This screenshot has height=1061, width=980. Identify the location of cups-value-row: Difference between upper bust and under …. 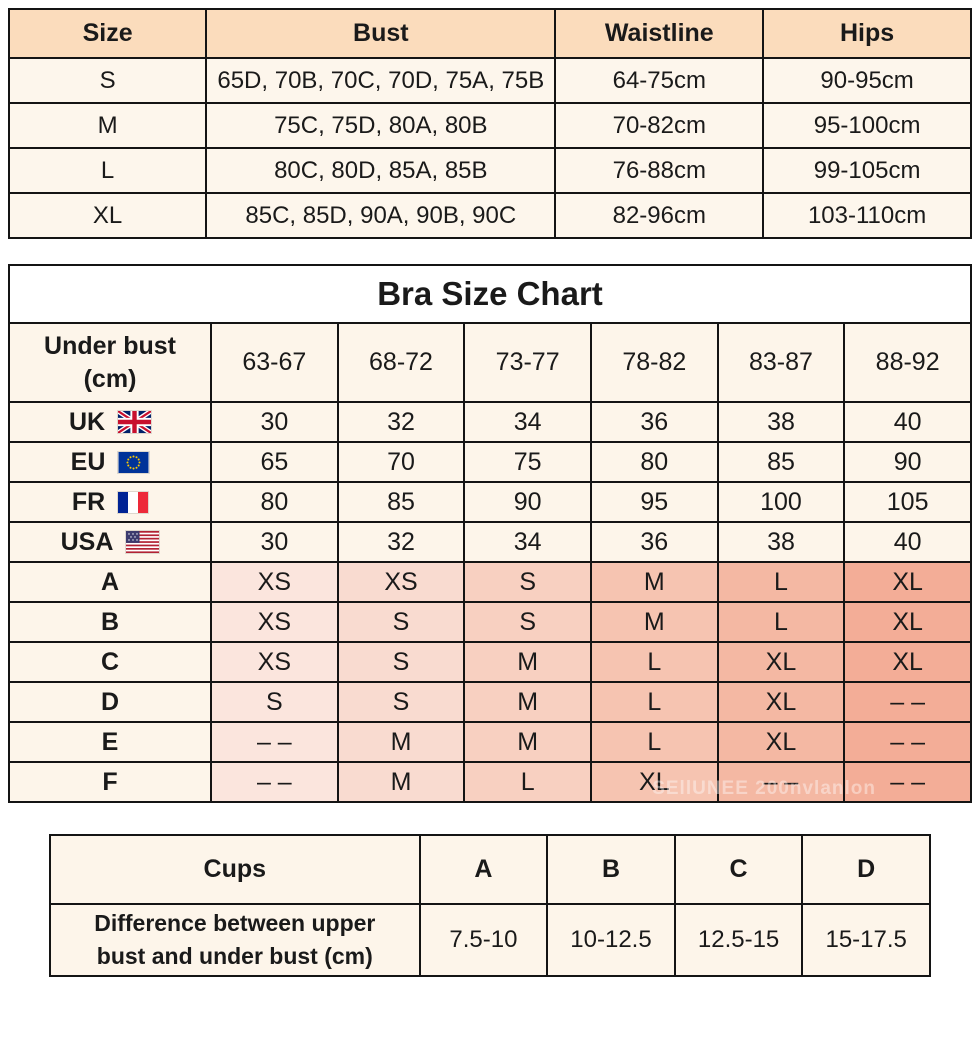
(490, 940).